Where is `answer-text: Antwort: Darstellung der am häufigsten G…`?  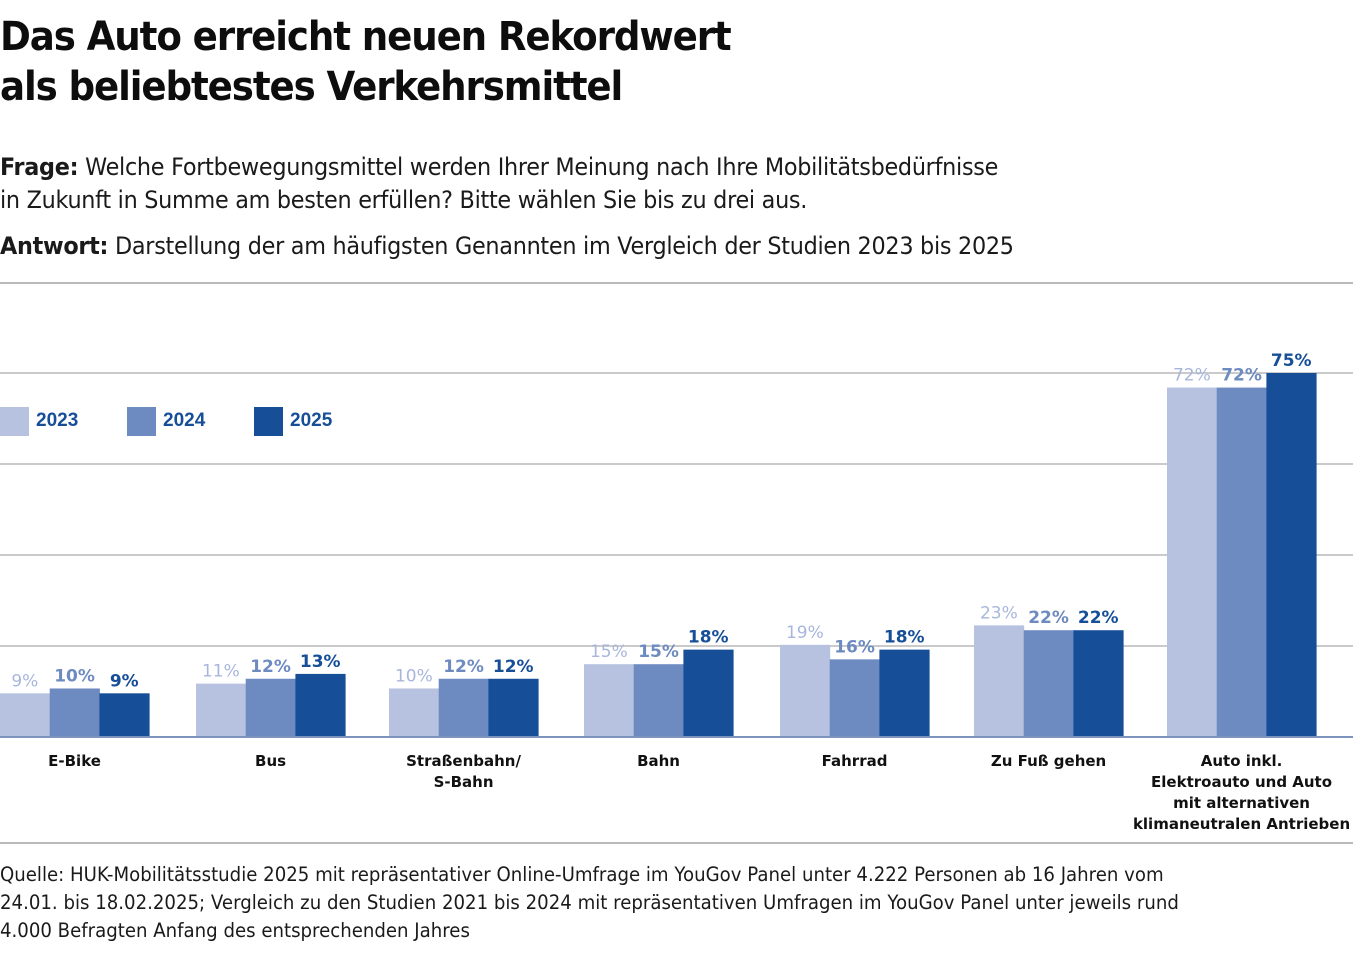 answer-text: Antwort: Darstellung der am häufigsten G… is located at coordinates (507, 246).